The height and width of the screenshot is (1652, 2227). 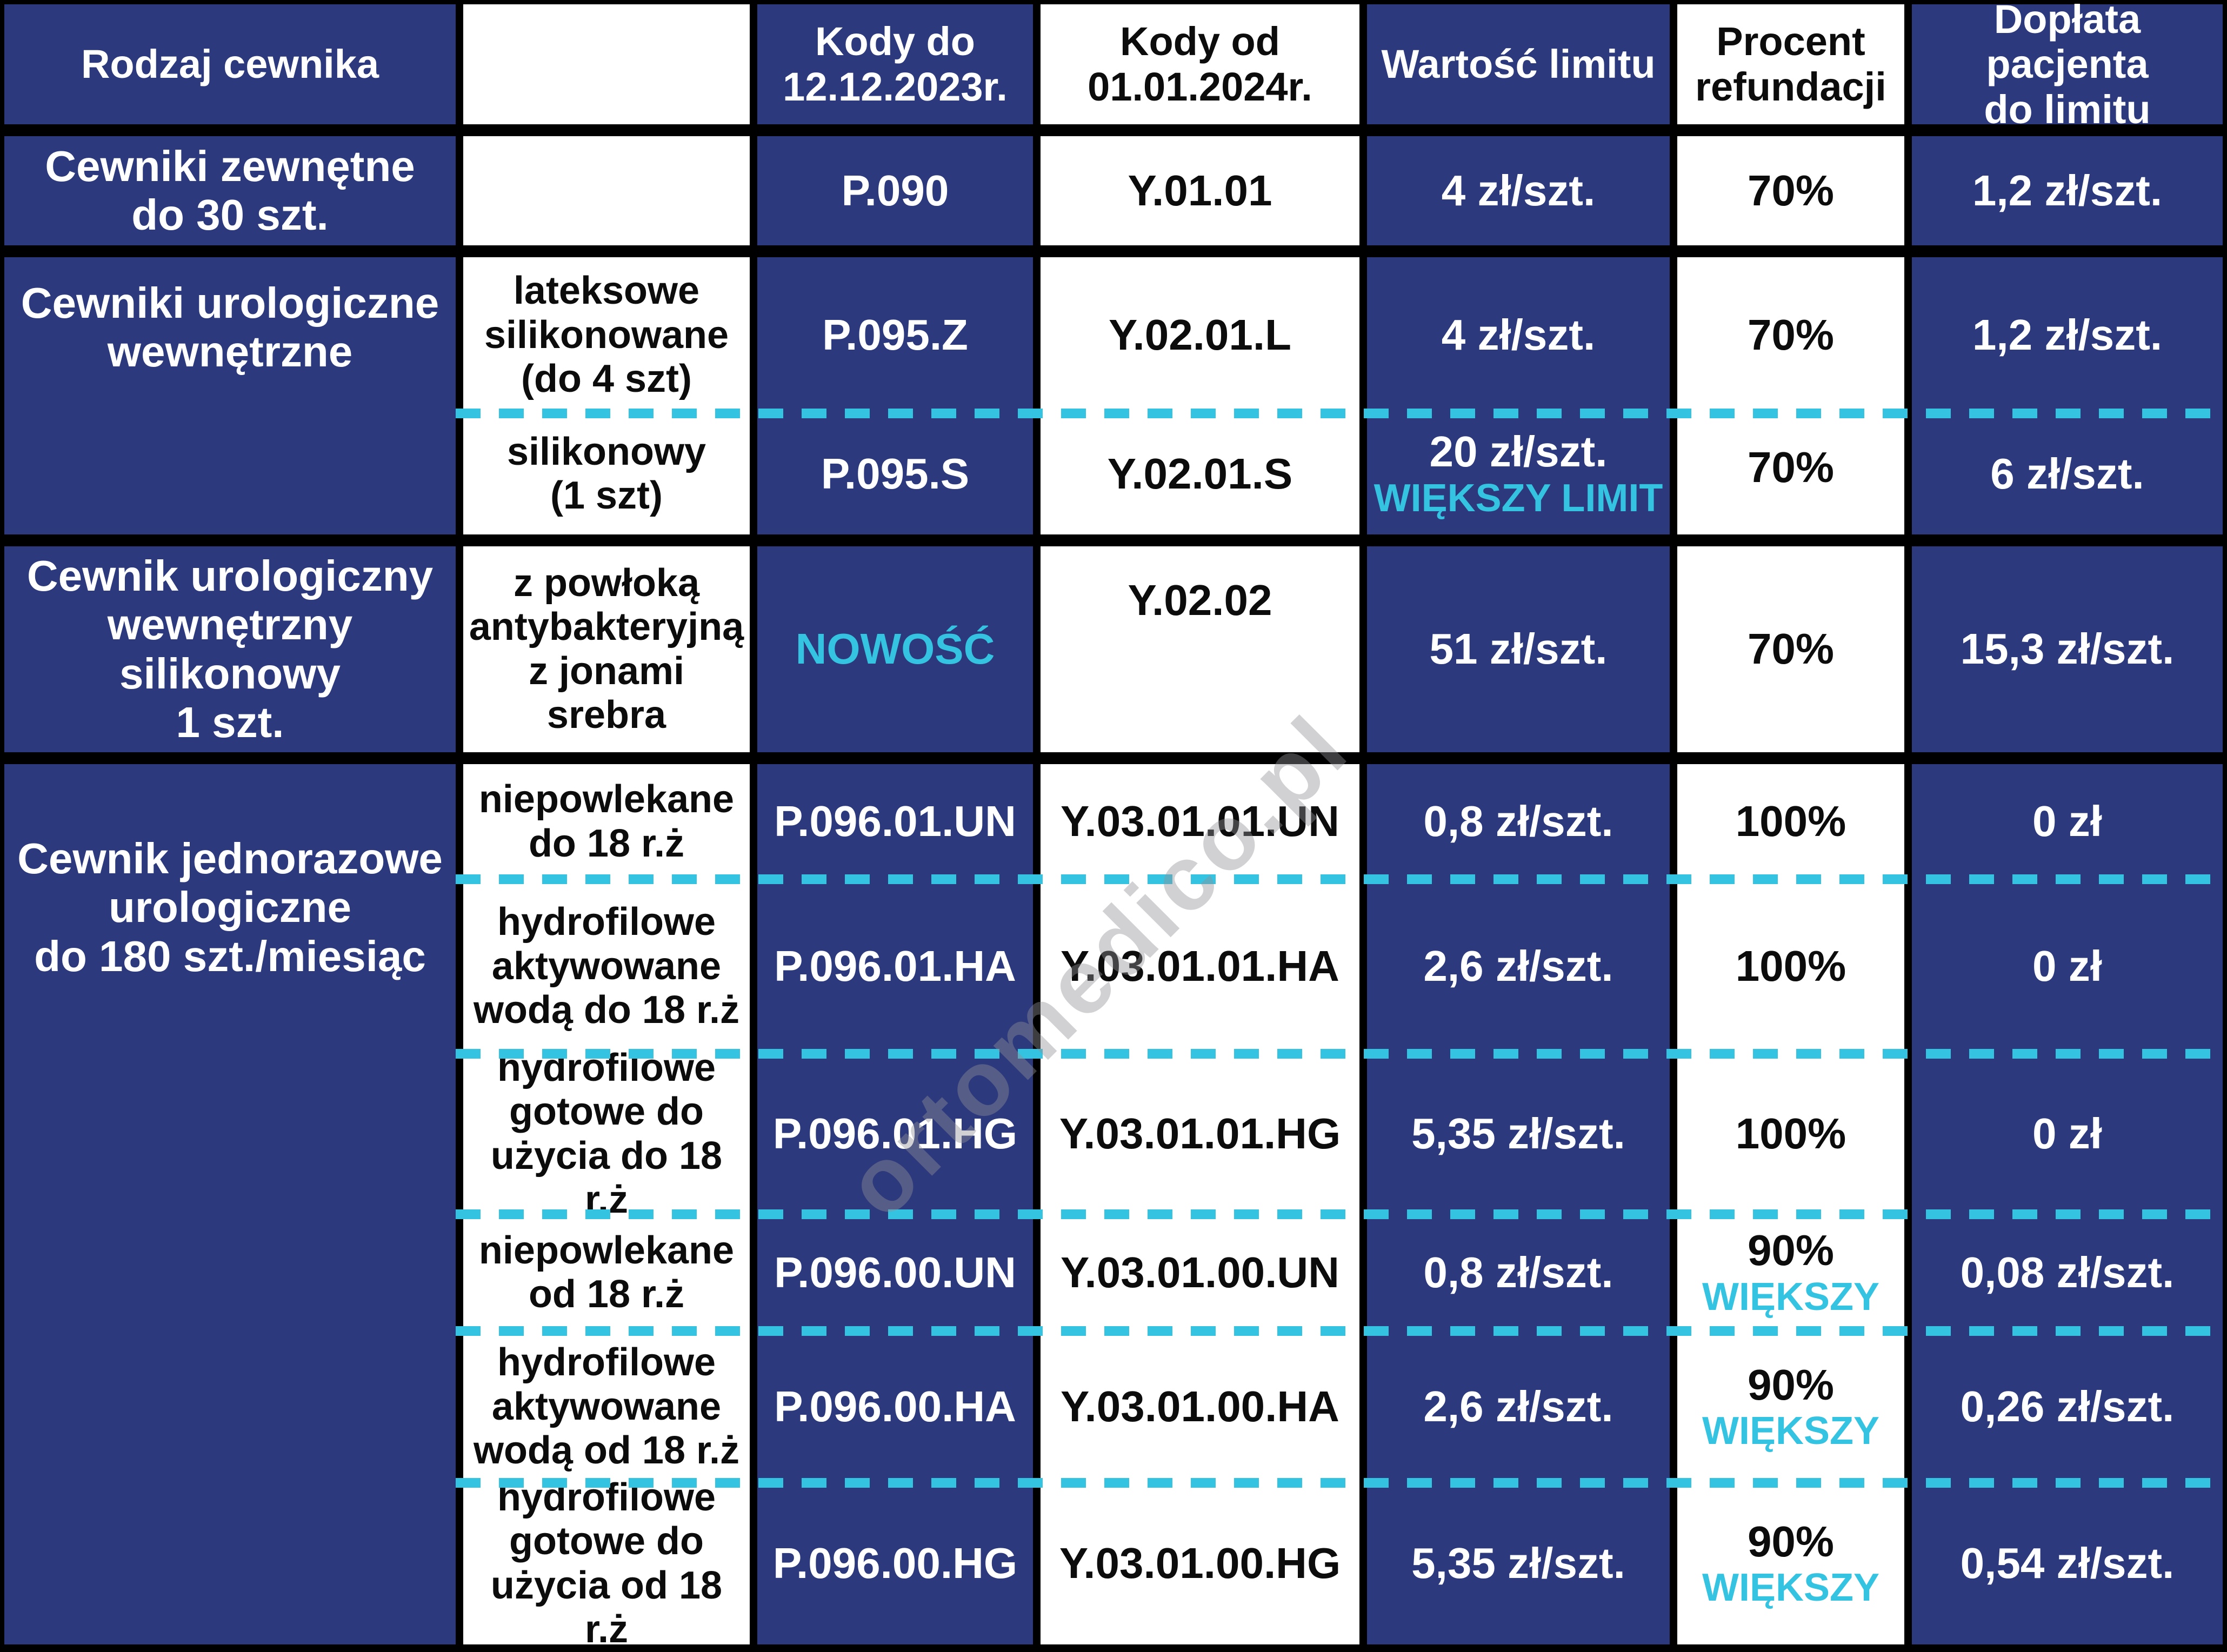 What do you see at coordinates (230, 64) in the screenshot?
I see `header-rodzaj-cewnika: Rodzaj cewnika` at bounding box center [230, 64].